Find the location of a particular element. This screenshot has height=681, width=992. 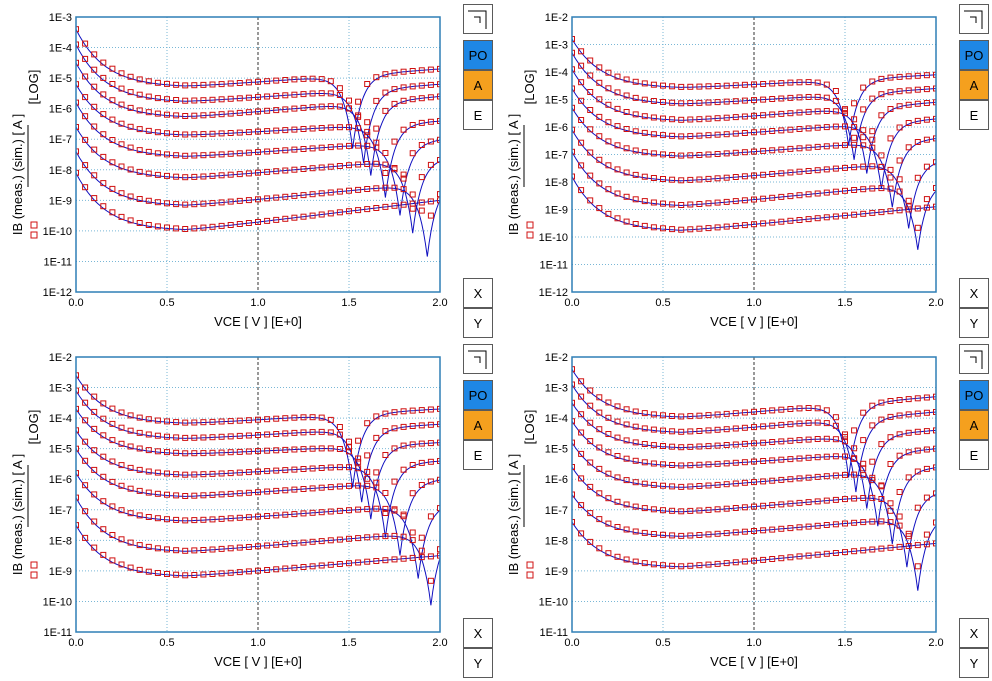

x-tick-label: 0.0 is located at coordinates (75, 643).